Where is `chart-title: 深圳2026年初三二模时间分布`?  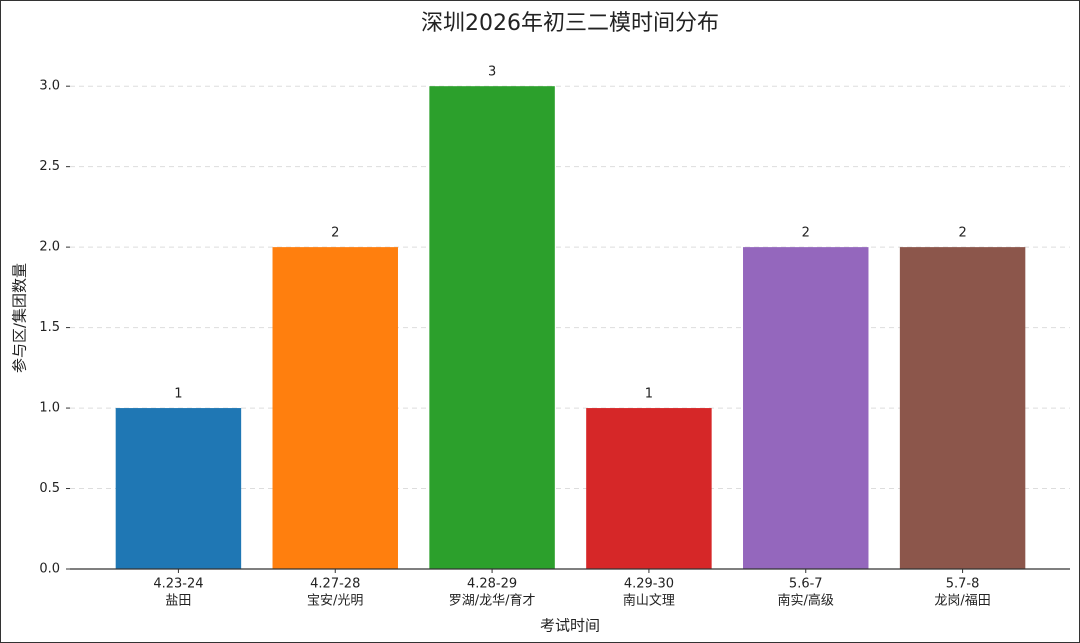 chart-title: 深圳2026年初三二模时间分布 is located at coordinates (570, 23).